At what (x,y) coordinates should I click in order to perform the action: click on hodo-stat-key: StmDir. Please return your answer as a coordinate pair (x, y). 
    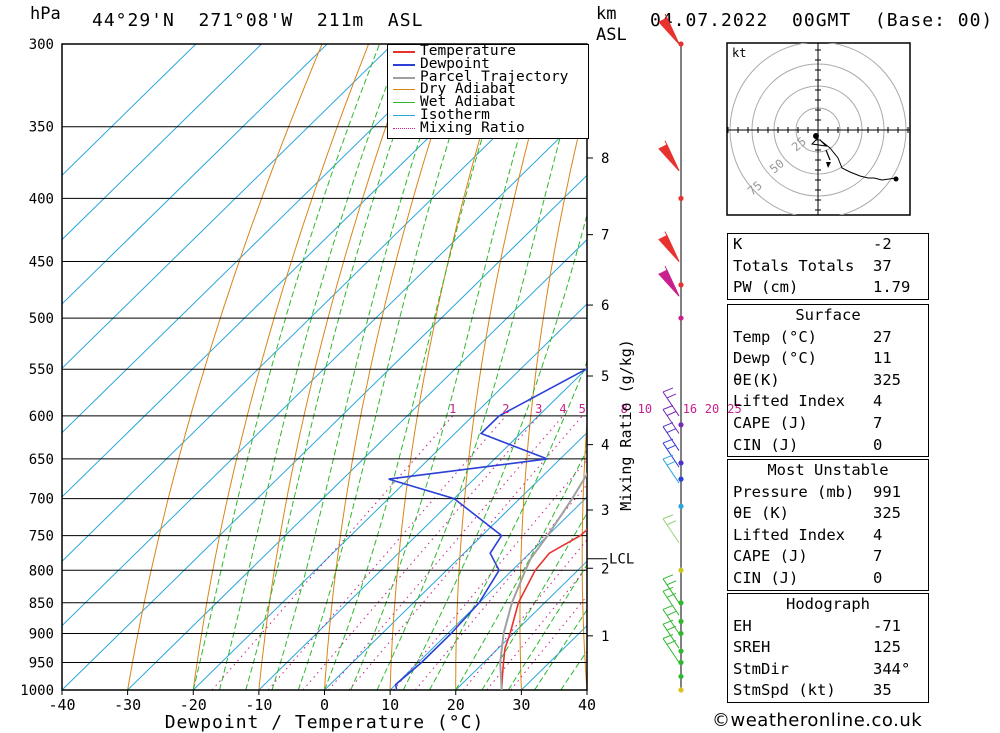
    Looking at the image, I should click on (761, 668).